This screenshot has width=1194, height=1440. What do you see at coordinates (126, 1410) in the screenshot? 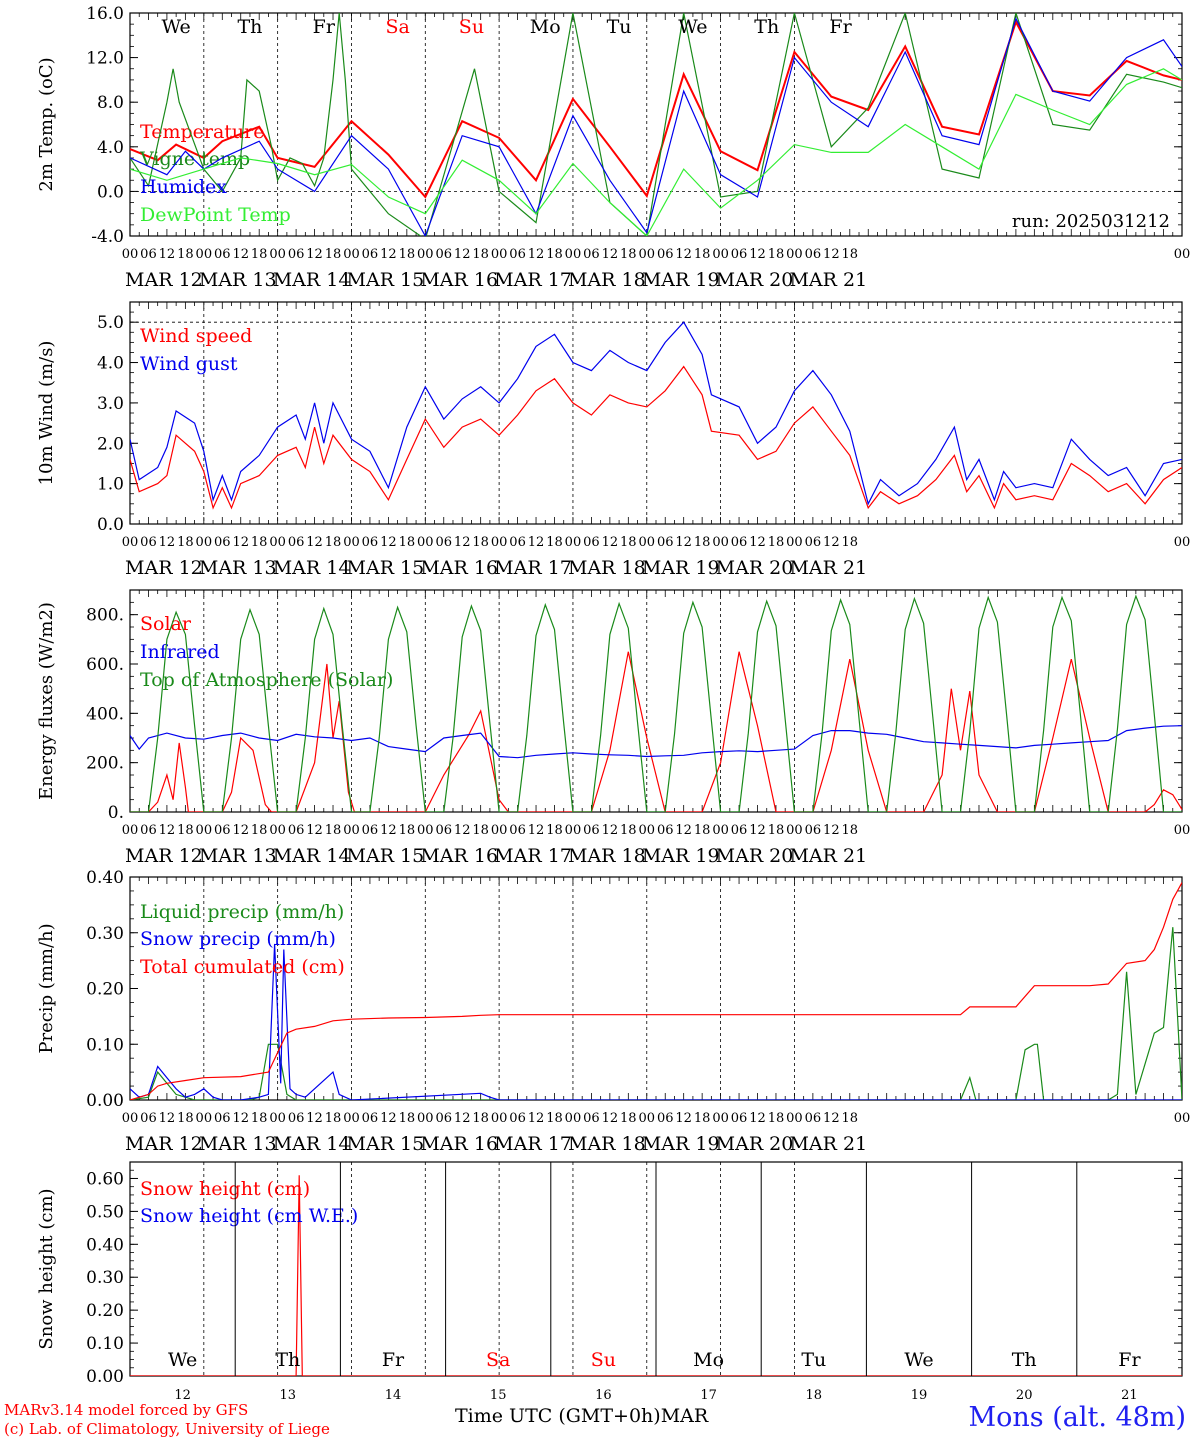
I see `model-credit: MARv3.14 model forced by GFS` at bounding box center [126, 1410].